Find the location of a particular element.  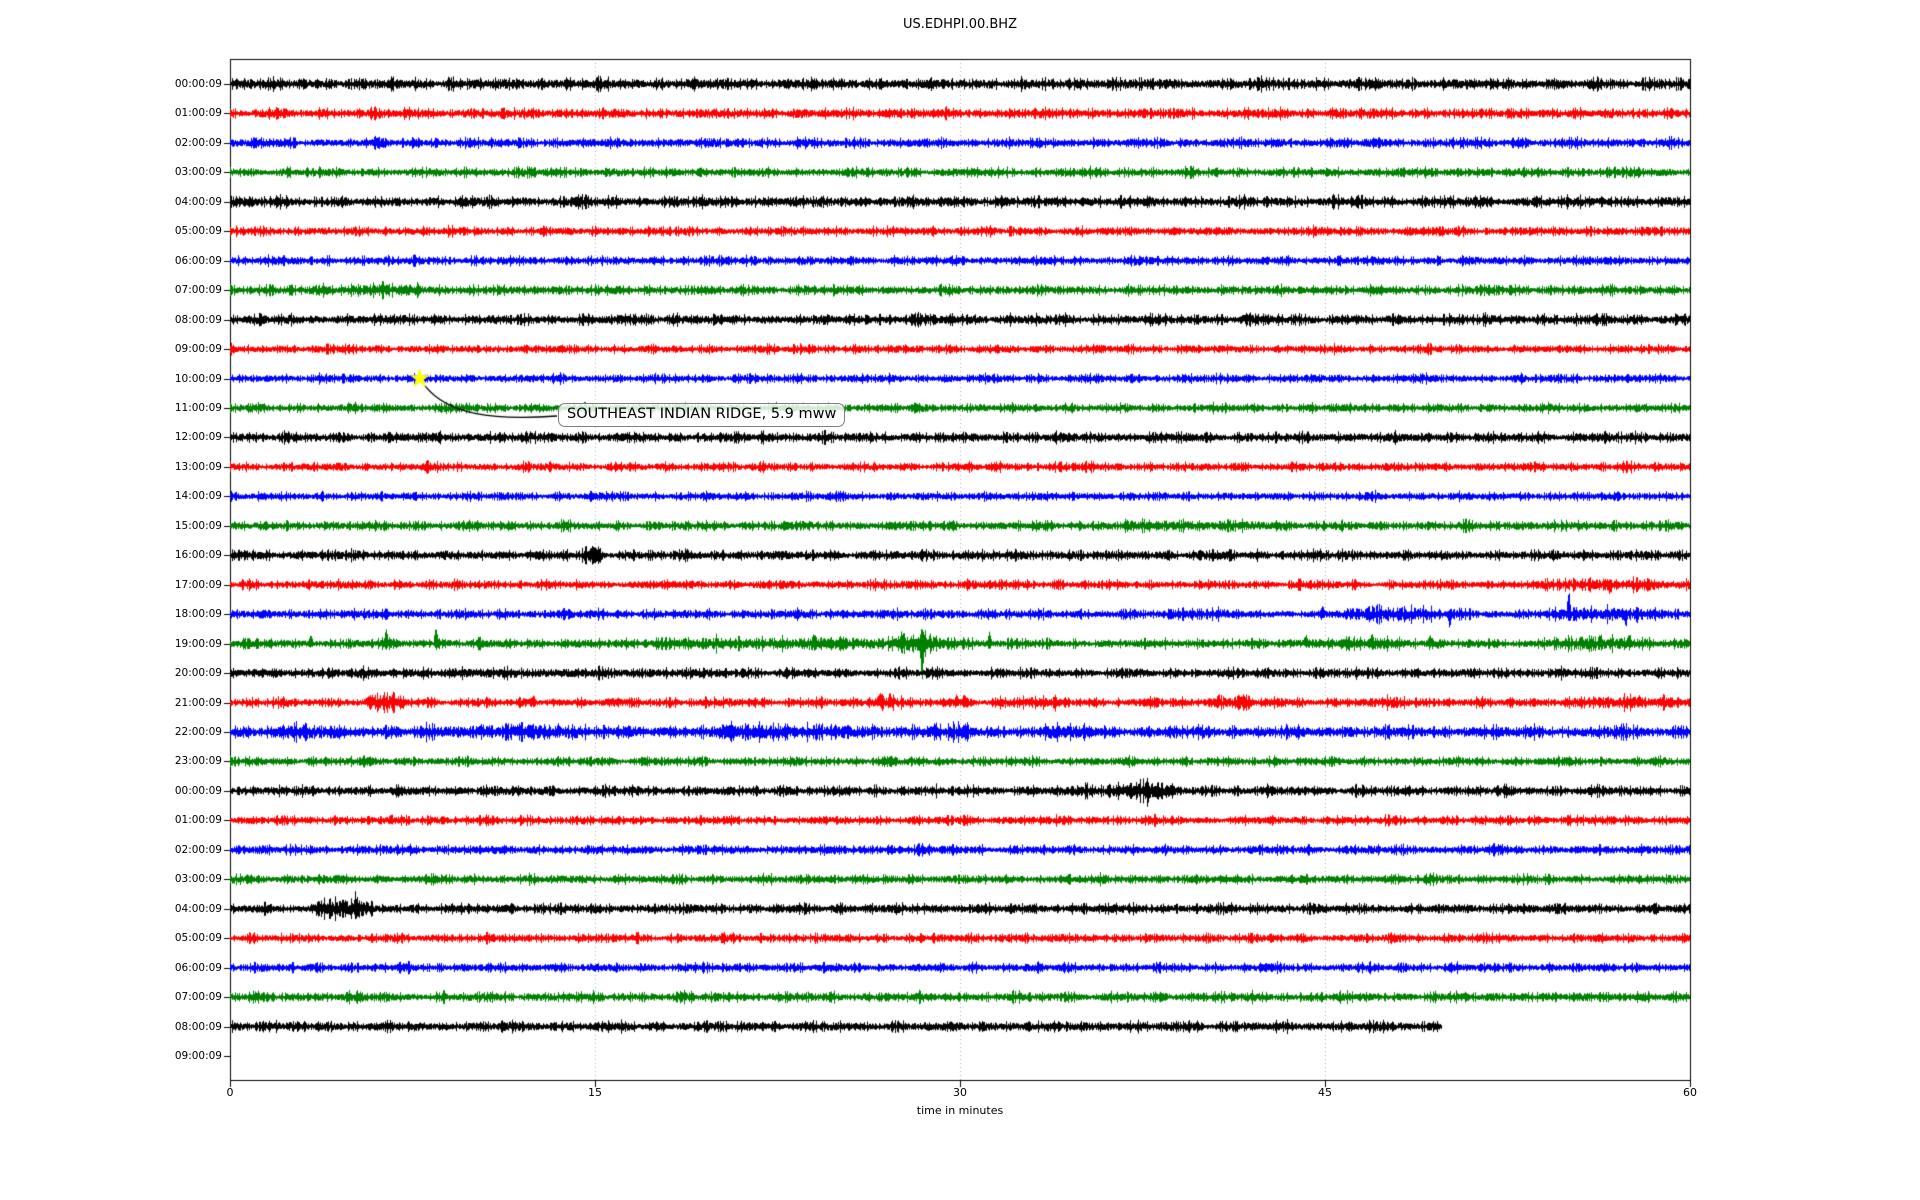

y-axis-label: 17:00:09 is located at coordinates (198, 584).